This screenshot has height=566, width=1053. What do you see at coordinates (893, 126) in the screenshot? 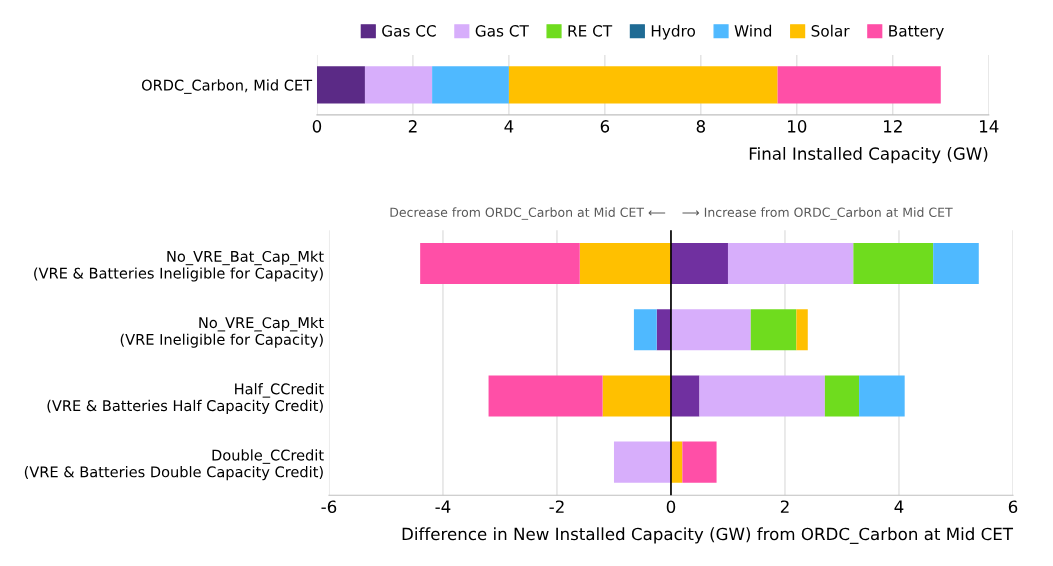
I see `x-tick-label: 12` at bounding box center [893, 126].